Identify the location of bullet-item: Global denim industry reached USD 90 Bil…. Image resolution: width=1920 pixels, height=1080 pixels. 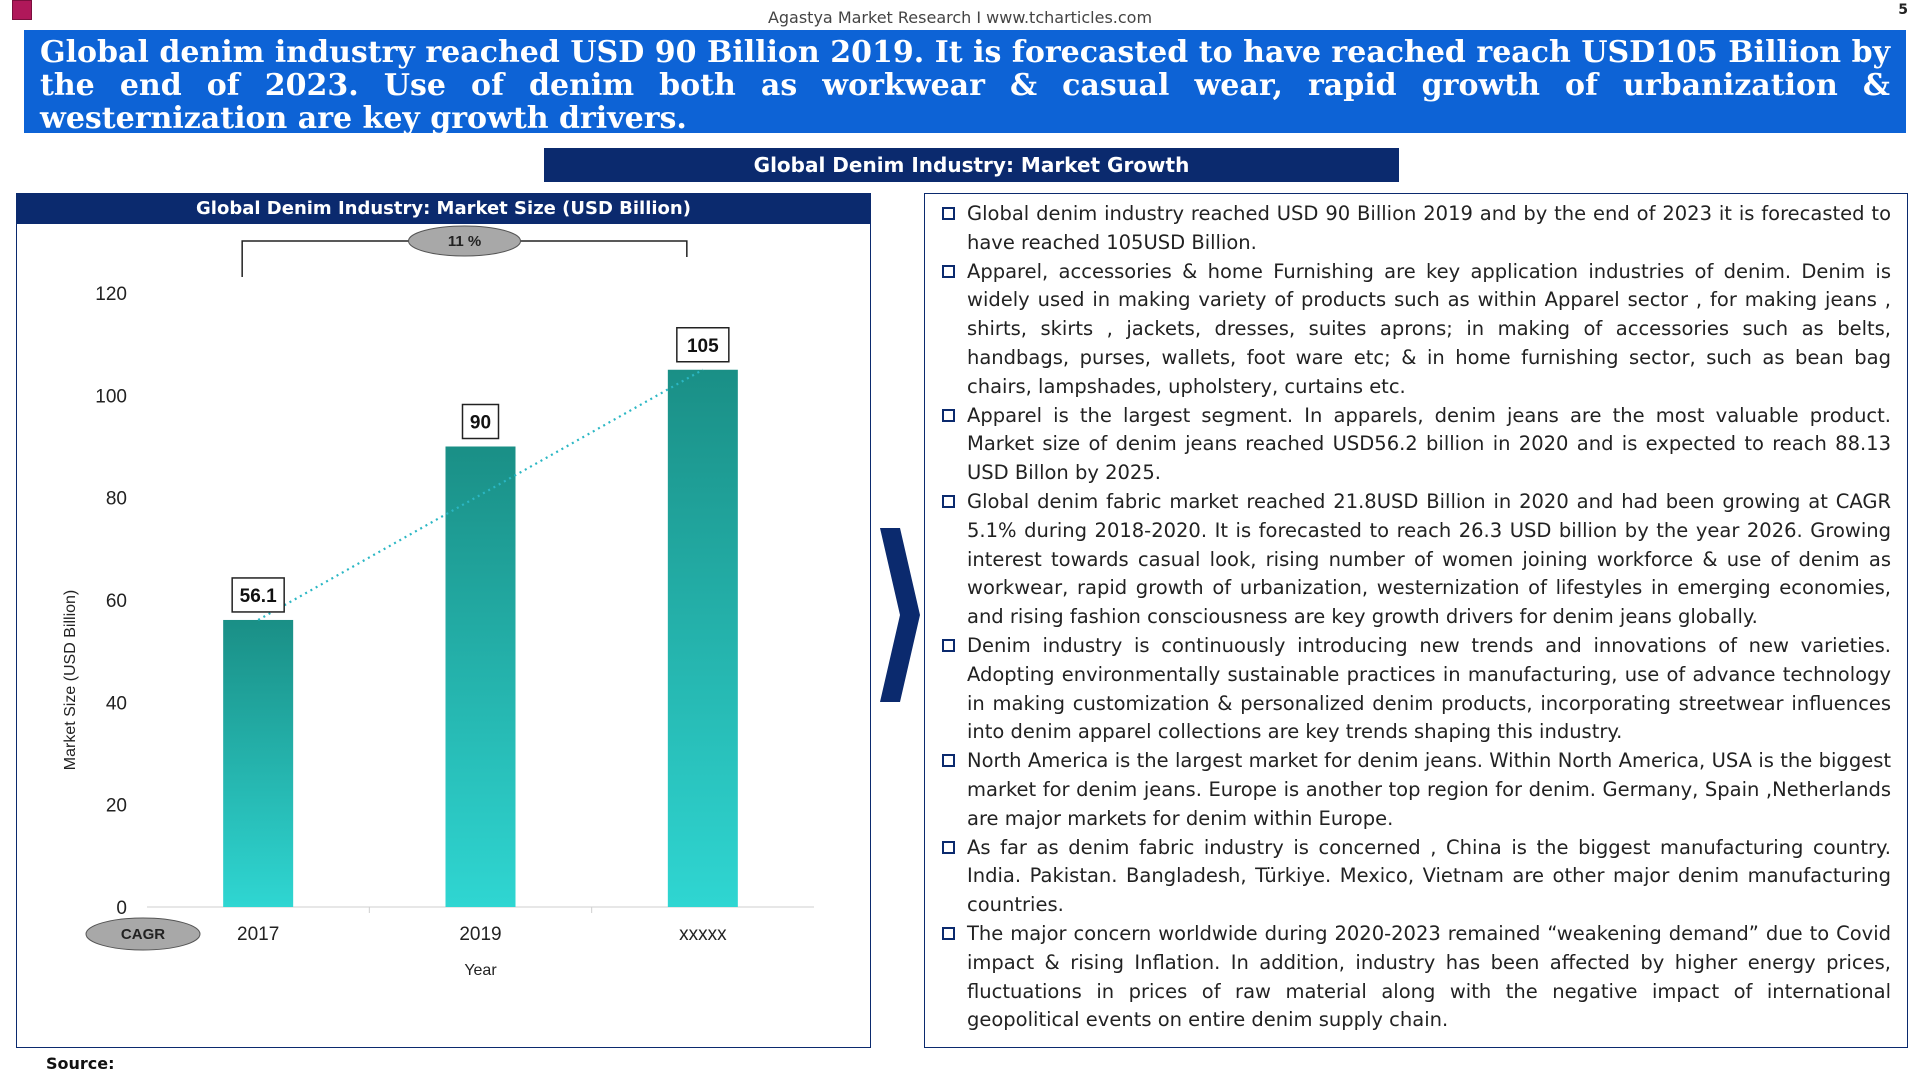
(1416, 229).